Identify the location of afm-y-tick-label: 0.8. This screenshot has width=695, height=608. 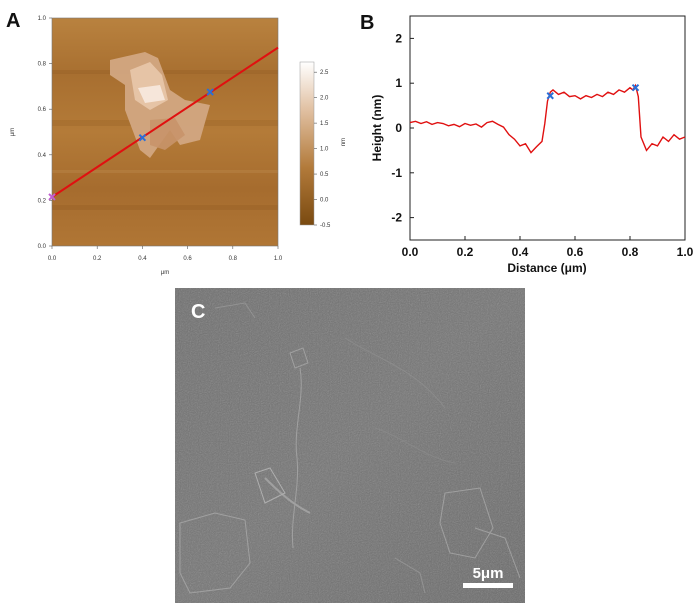
(42, 65).